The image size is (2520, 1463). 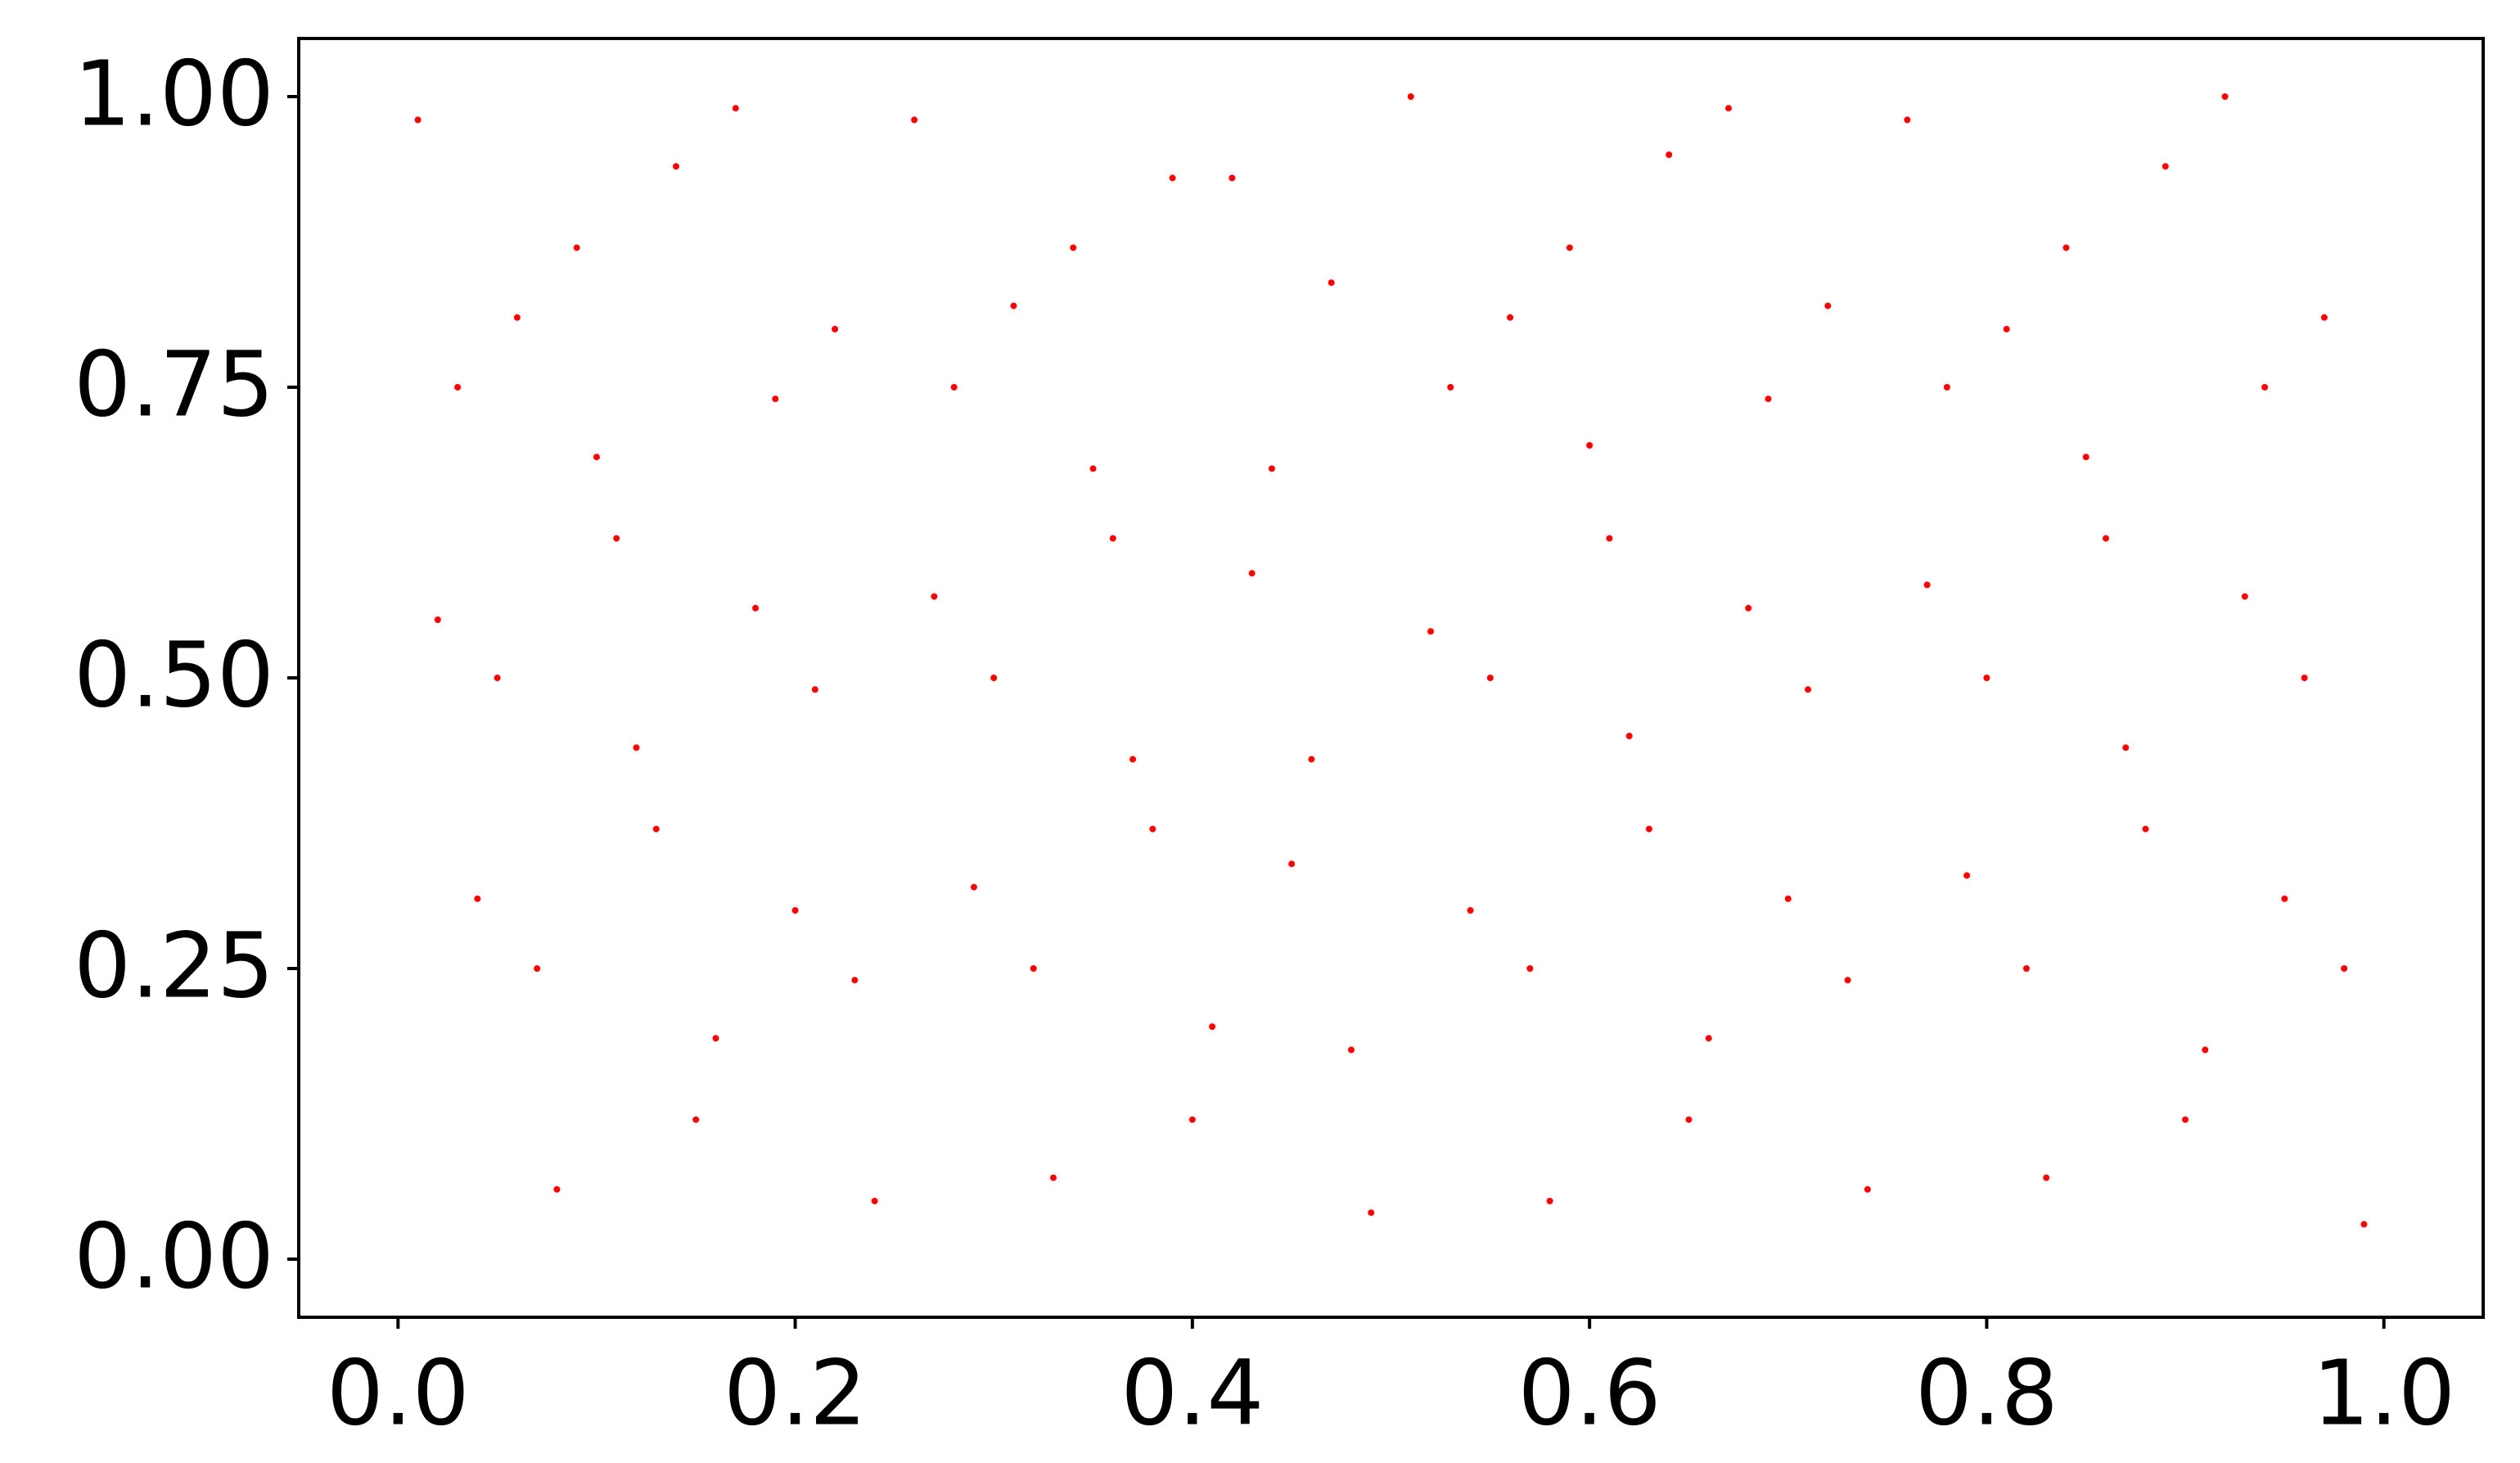 What do you see at coordinates (174, 675) in the screenshot?
I see `y-tick-label: 0.50` at bounding box center [174, 675].